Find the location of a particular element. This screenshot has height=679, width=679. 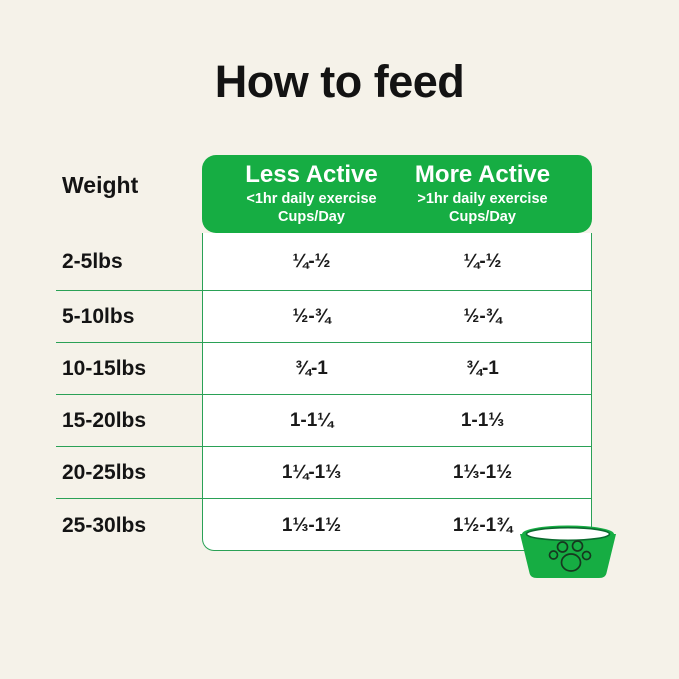

less-active-value: ¼-½ is located at coordinates (311, 261).